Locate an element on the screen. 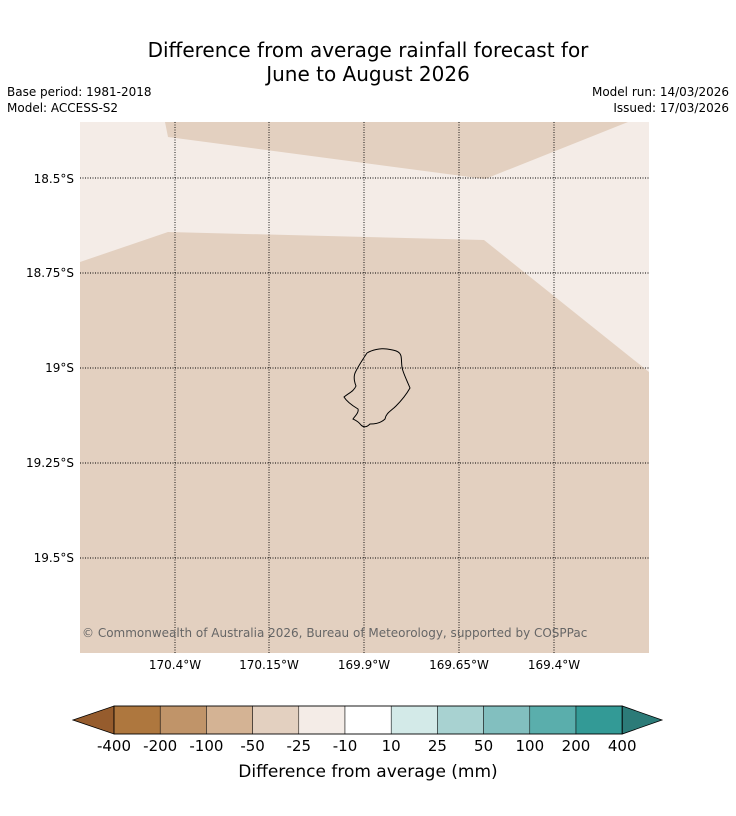 This screenshot has width=736, height=816. base-period: Base period: 1981-2018 is located at coordinates (79, 92).